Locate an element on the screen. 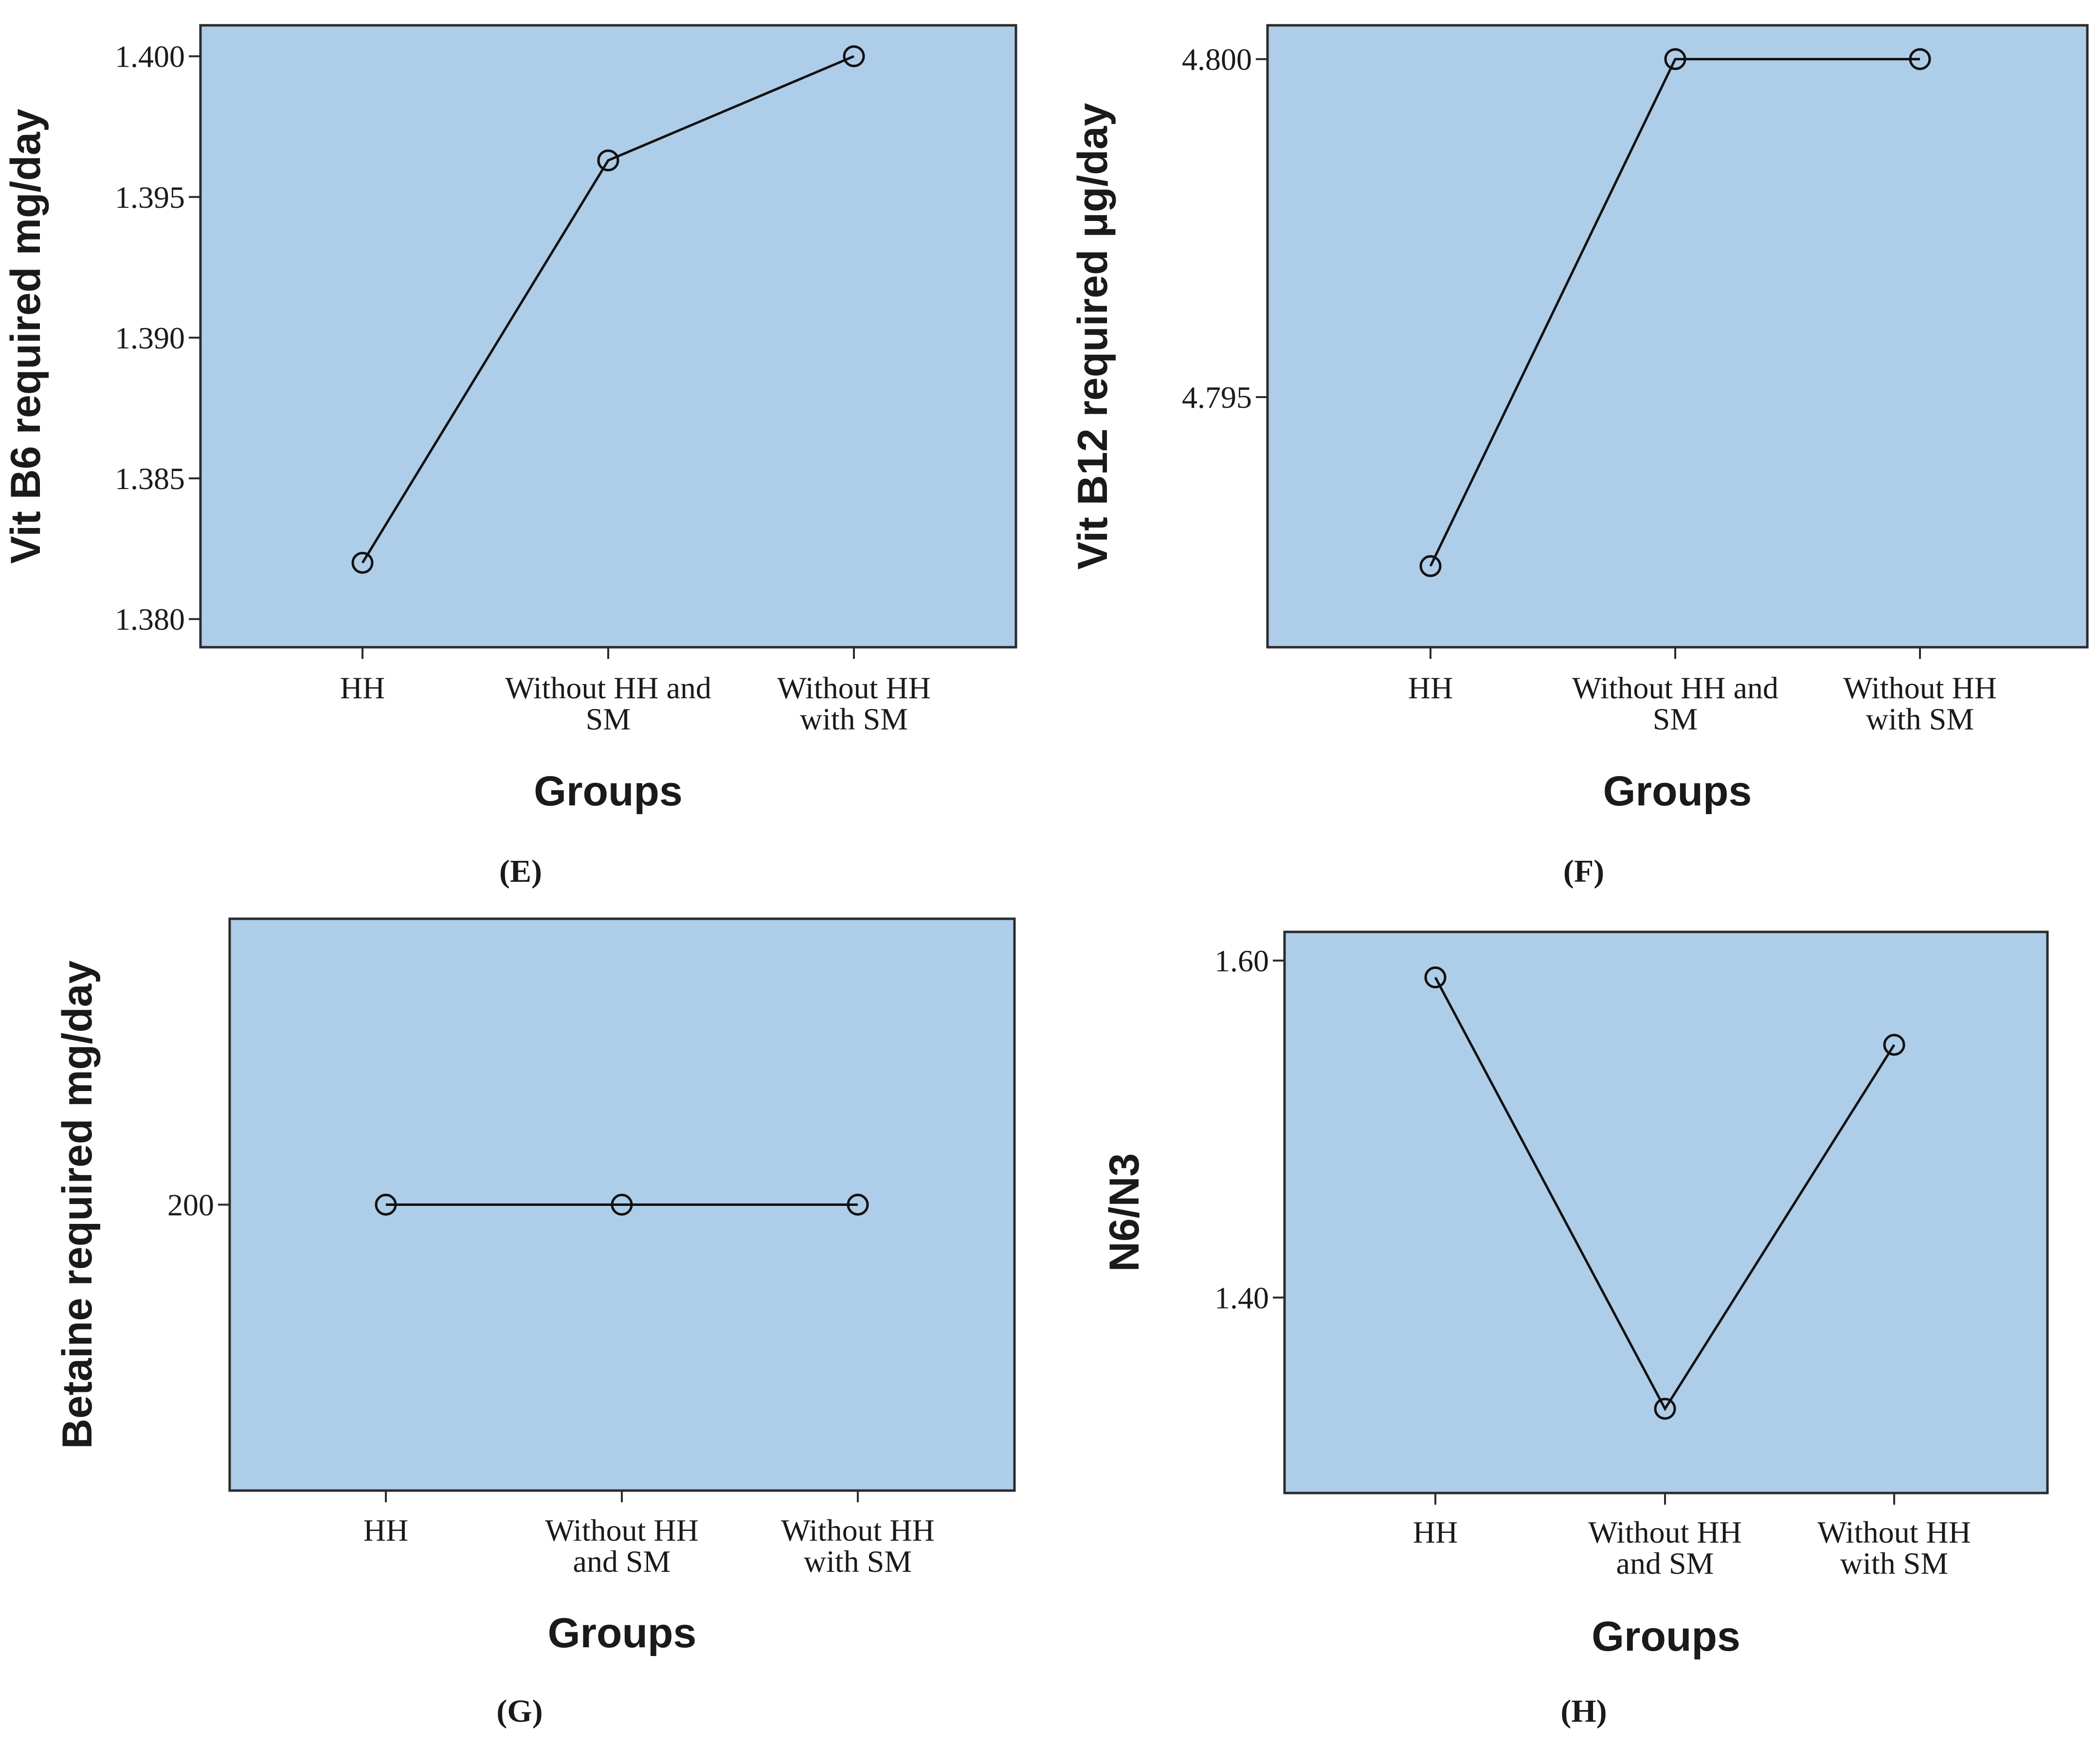 This screenshot has width=2100, height=1748. chart-2-panel-label: (F) is located at coordinates (1583, 871).